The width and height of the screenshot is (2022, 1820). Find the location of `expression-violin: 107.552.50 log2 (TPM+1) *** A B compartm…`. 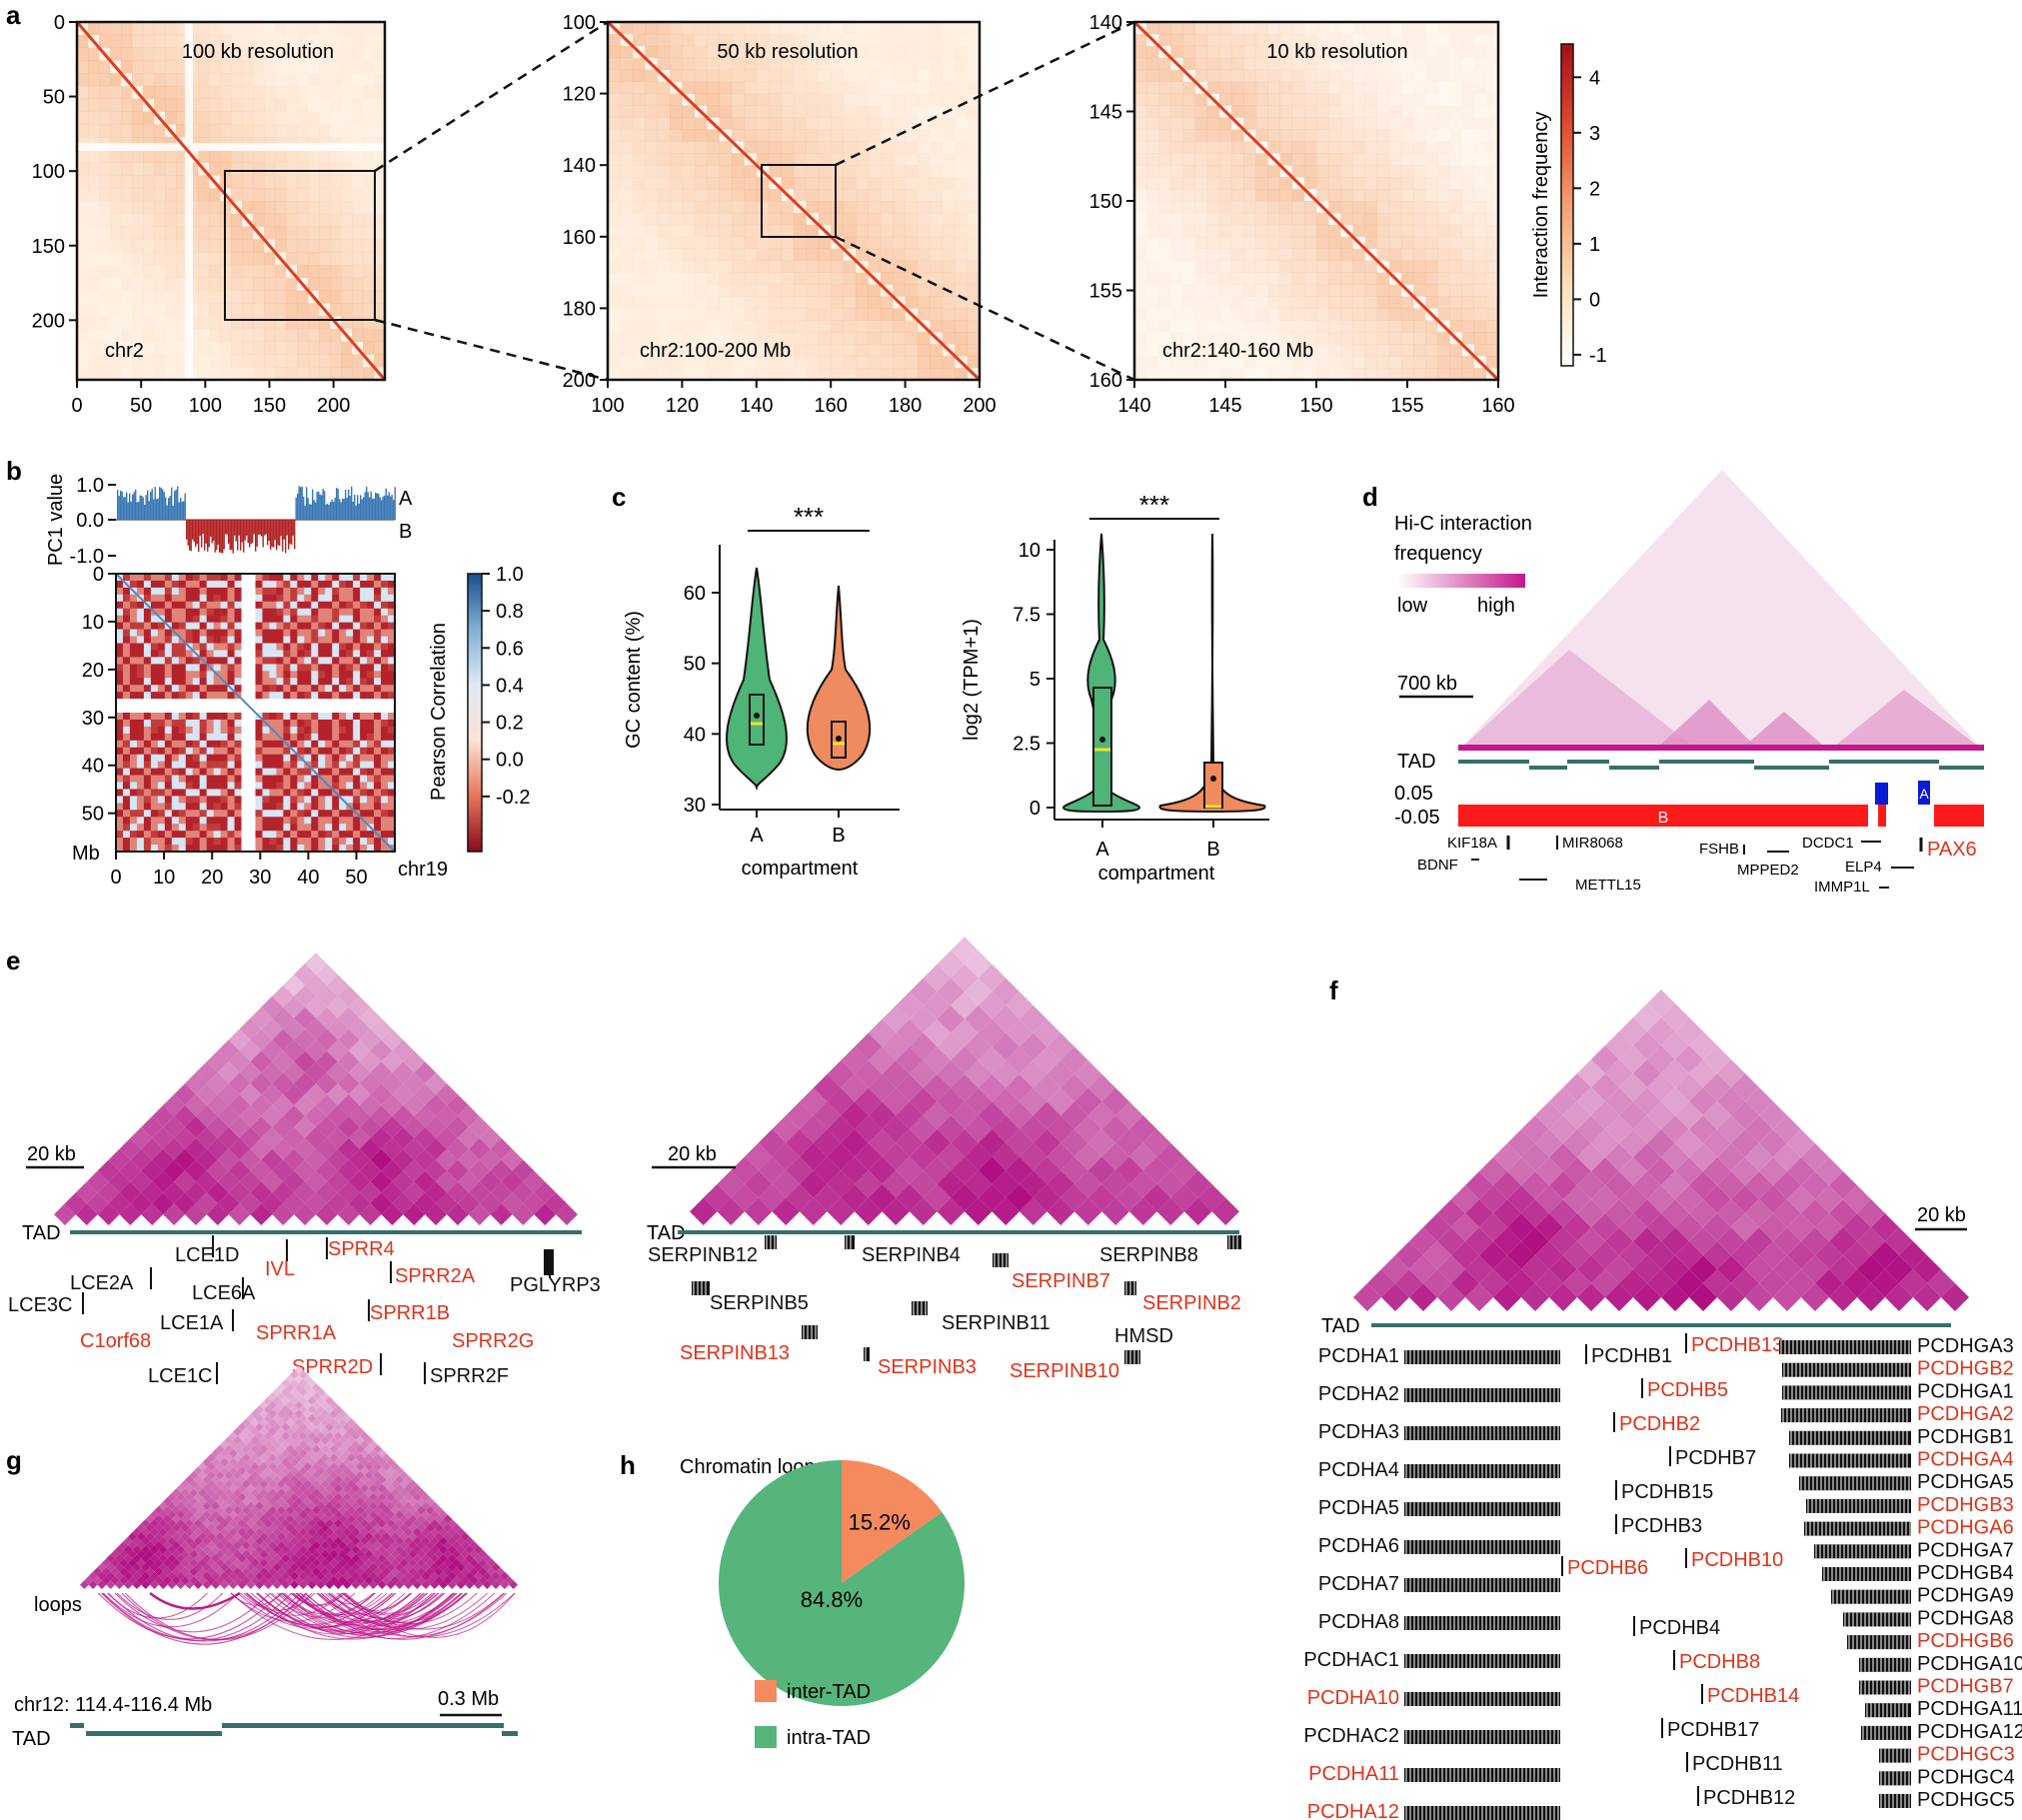

expression-violin: 107.552.50 log2 (TPM+1) *** A B compartm… is located at coordinates (1115, 687).